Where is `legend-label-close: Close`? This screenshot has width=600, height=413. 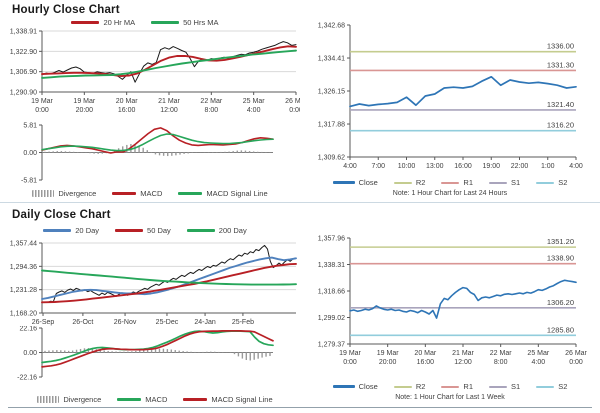 legend-label-close: Close is located at coordinates (368, 182).